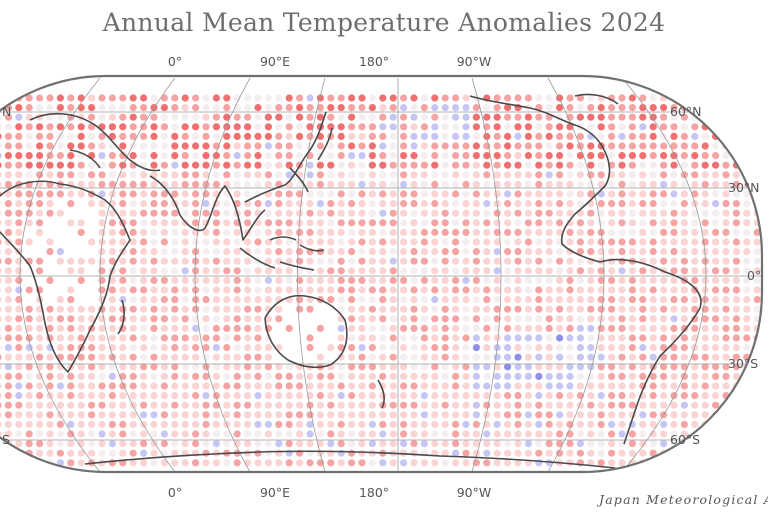  Describe the element at coordinates (95, 142) in the screenshot. I see `coastline-europe` at that location.